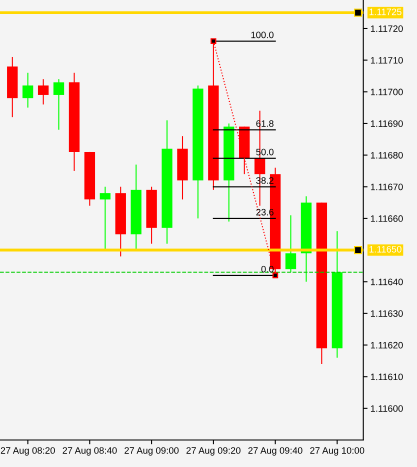  Describe the element at coordinates (386, 282) in the screenshot. I see `y-tick-label: 1.11640` at that location.